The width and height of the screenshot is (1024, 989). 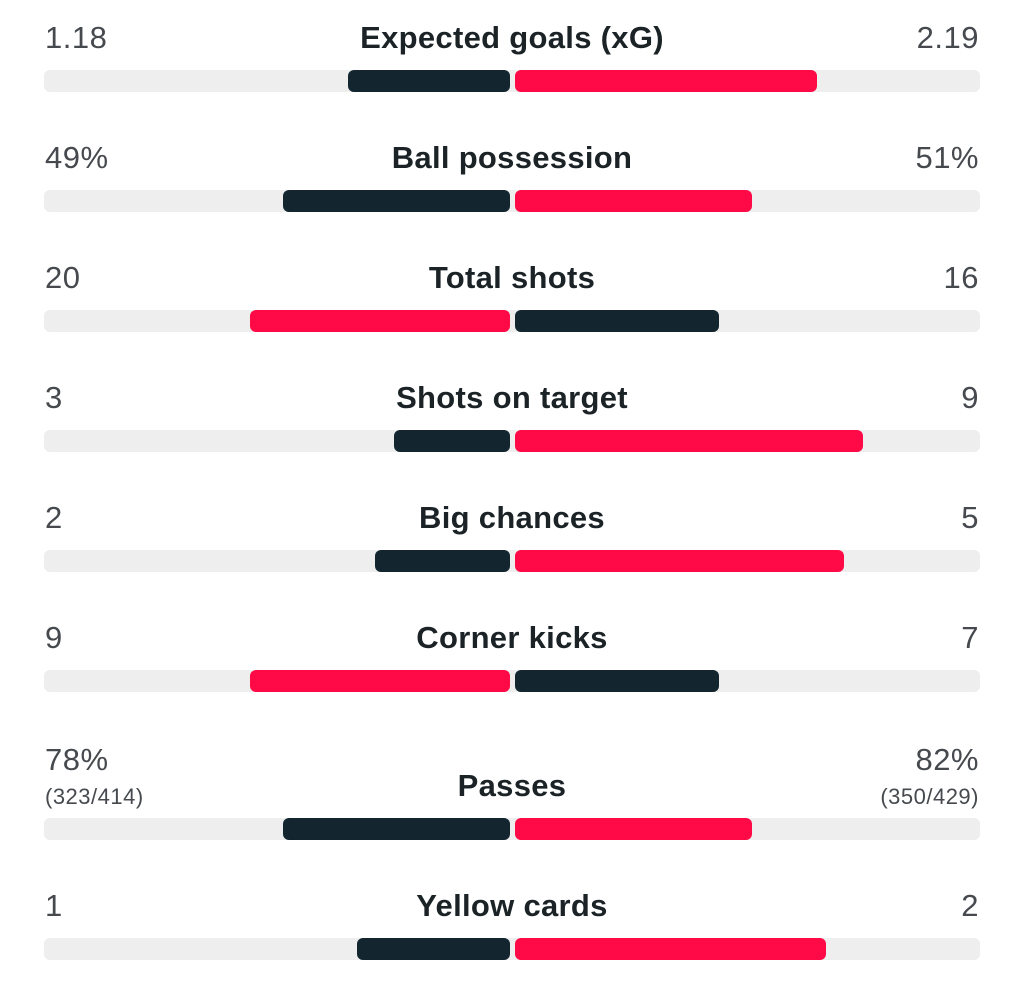 I want to click on stat-label: Ball possession, so click(x=512, y=157).